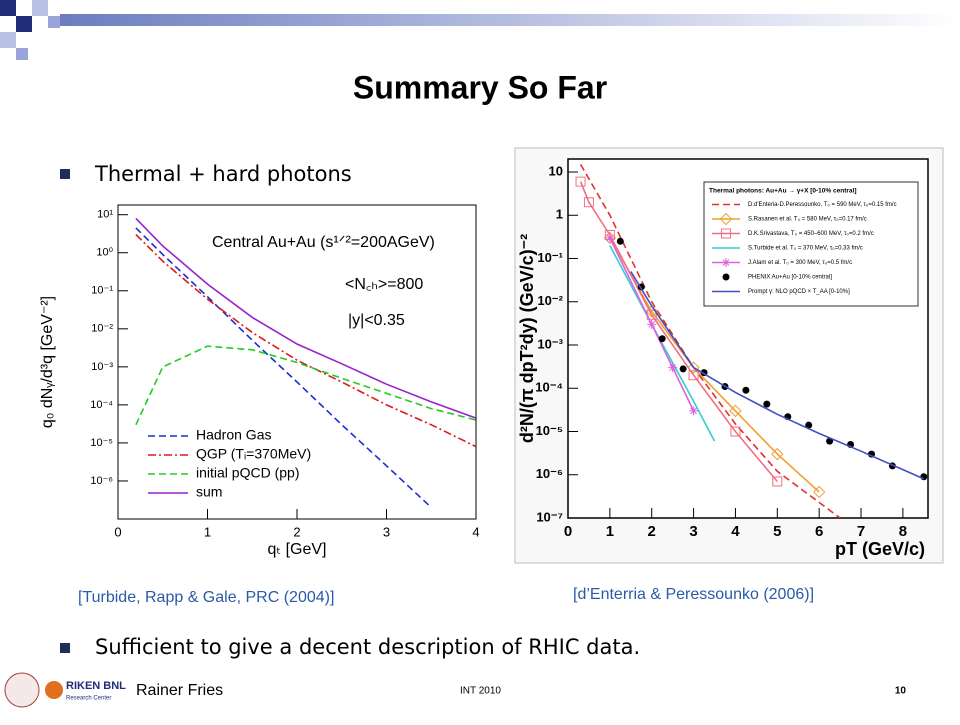 This screenshot has width=960, height=725. What do you see at coordinates (88, 699) in the screenshot?
I see `logo-subtext: Research Center` at bounding box center [88, 699].